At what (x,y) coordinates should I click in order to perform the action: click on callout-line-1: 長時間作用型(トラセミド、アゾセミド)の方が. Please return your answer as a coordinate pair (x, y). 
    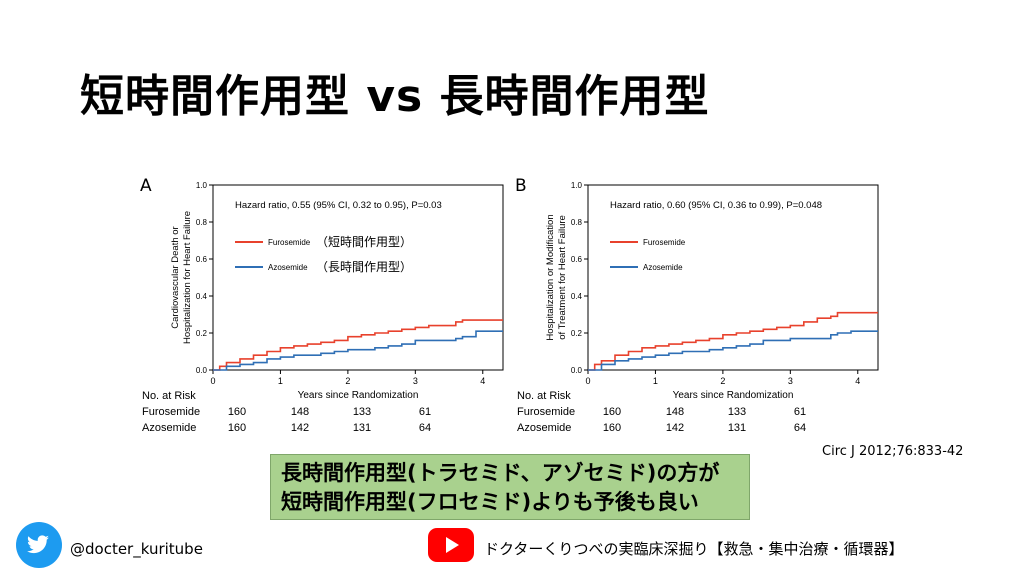
    Looking at the image, I should click on (500, 473).